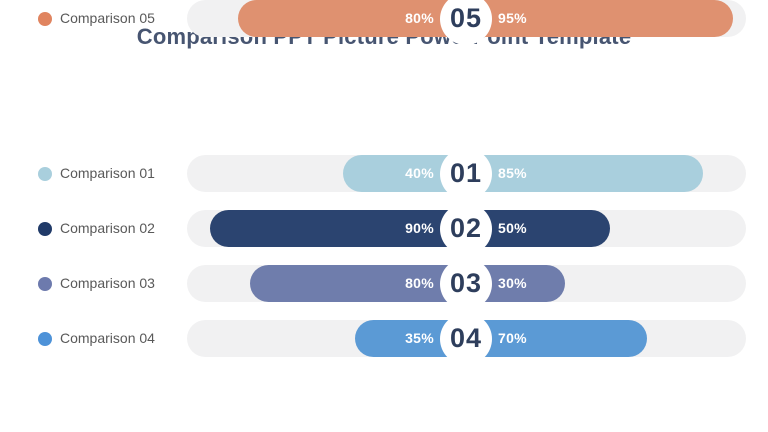  I want to click on legend-label: Comparison 02, so click(107, 228).